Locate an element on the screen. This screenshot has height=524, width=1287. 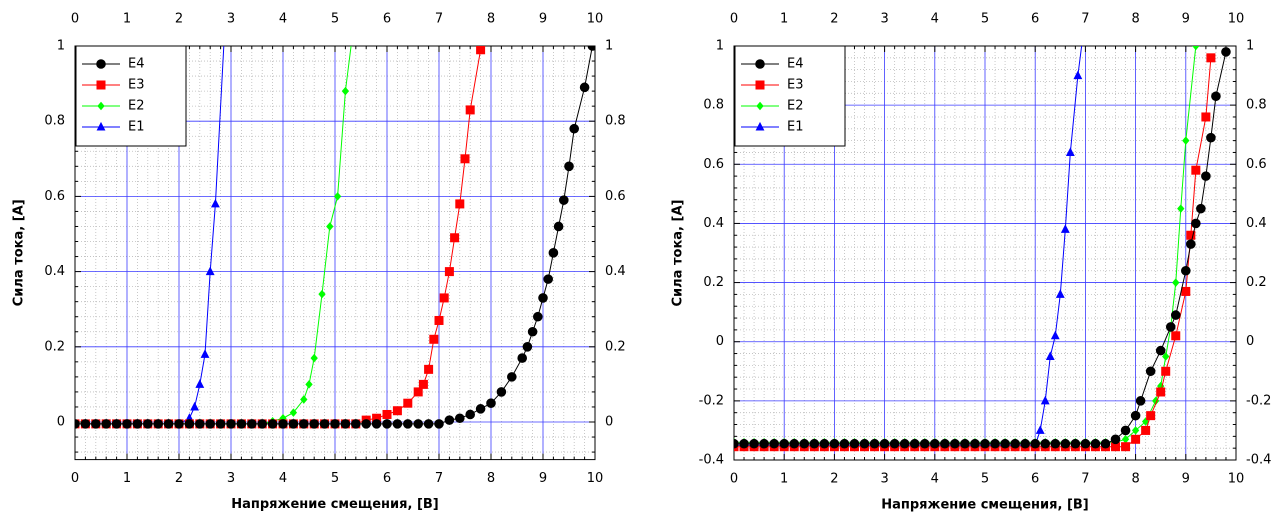
legend-box is located at coordinates (131, 96).